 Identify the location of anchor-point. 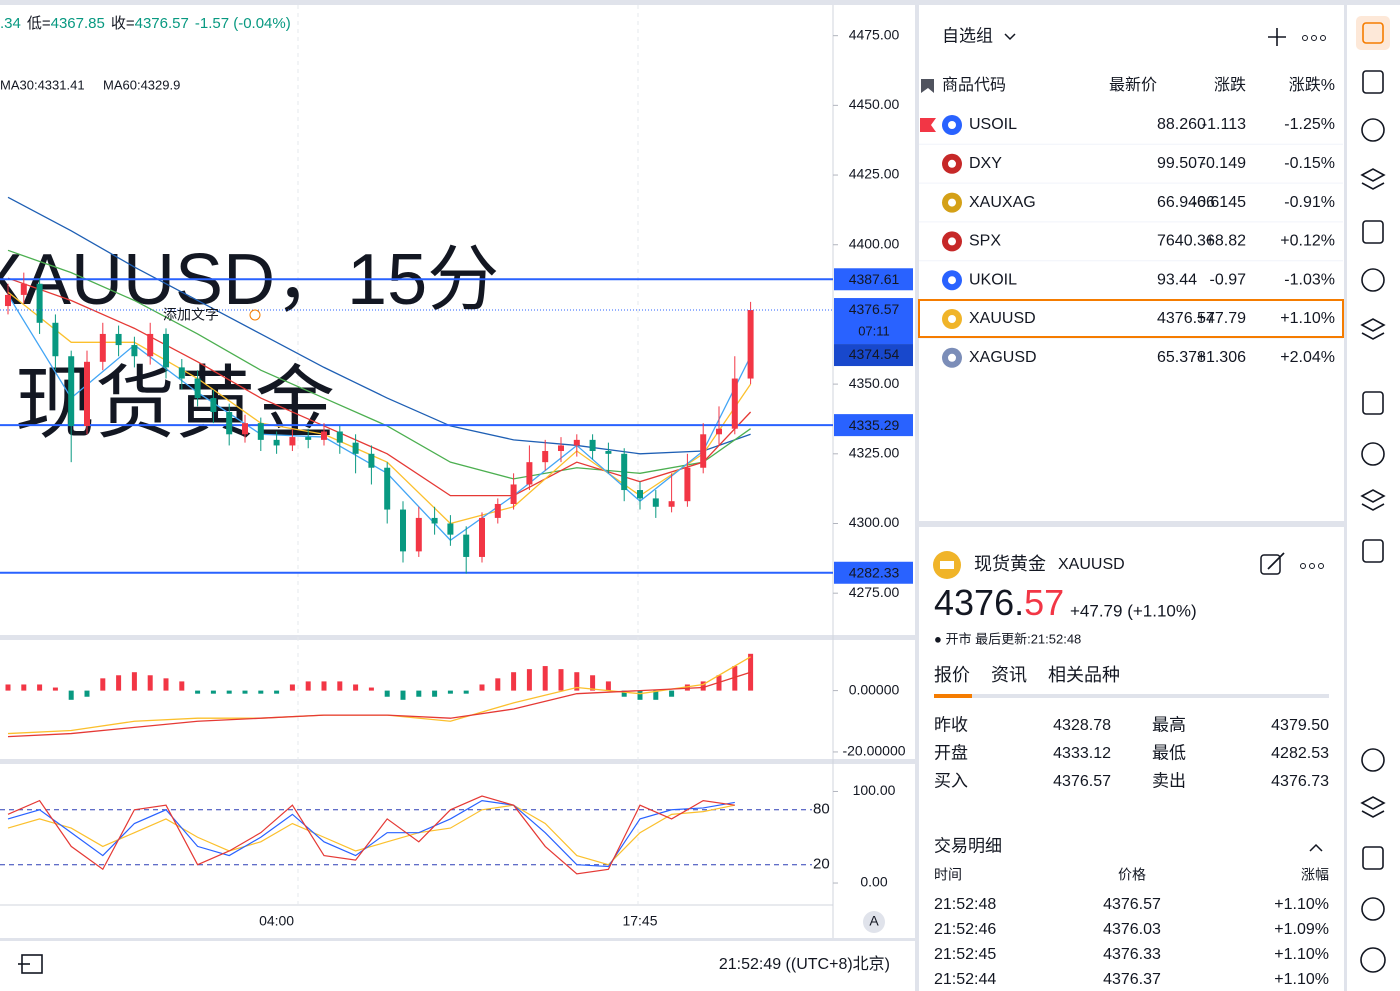
(255, 315).